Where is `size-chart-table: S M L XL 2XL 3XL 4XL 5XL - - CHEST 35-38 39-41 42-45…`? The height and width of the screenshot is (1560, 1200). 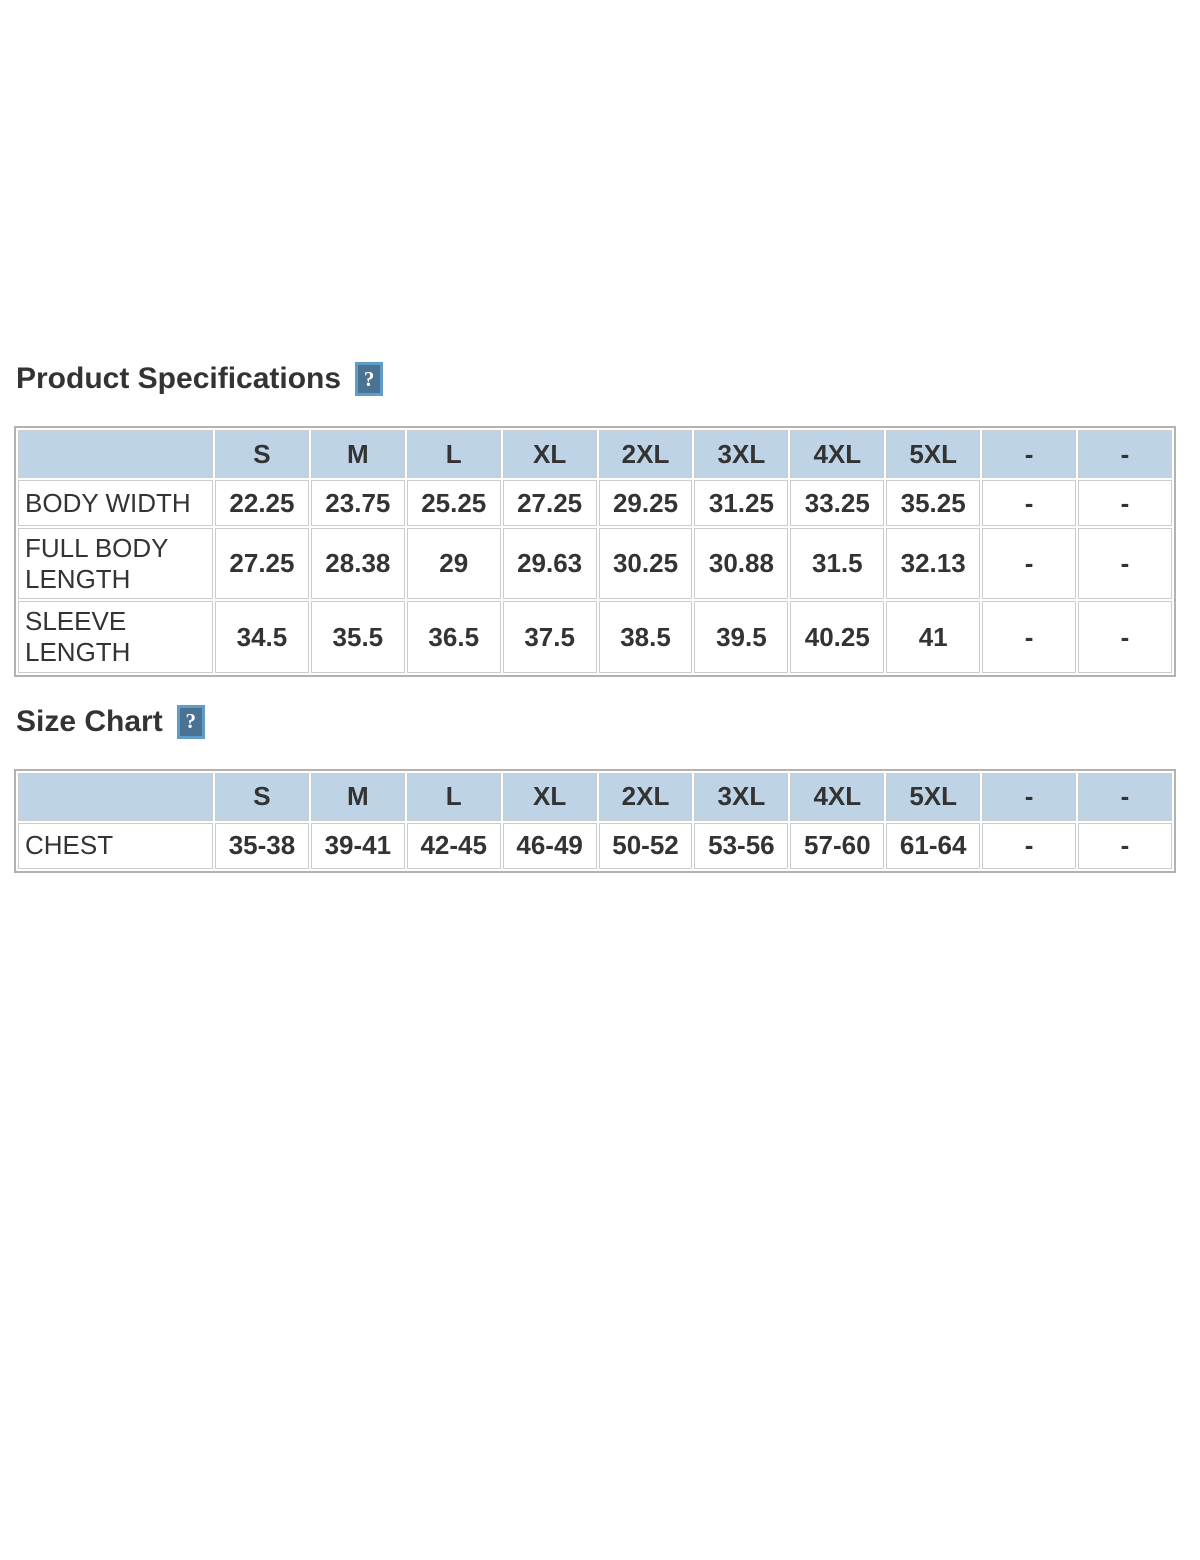
size-chart-table: S M L XL 2XL 3XL 4XL 5XL - - CHEST 35-38 39-41 42-45… is located at coordinates (595, 820).